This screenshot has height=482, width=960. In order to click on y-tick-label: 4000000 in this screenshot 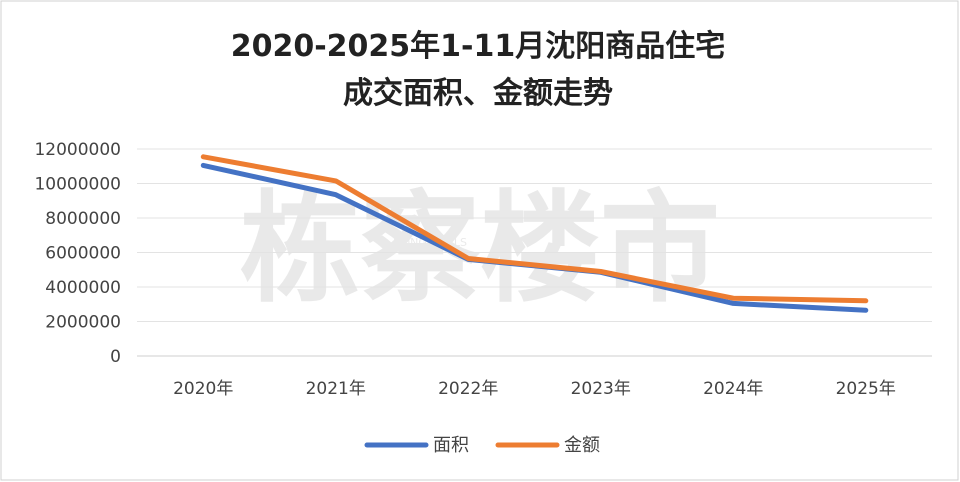, I will do `click(83, 288)`.